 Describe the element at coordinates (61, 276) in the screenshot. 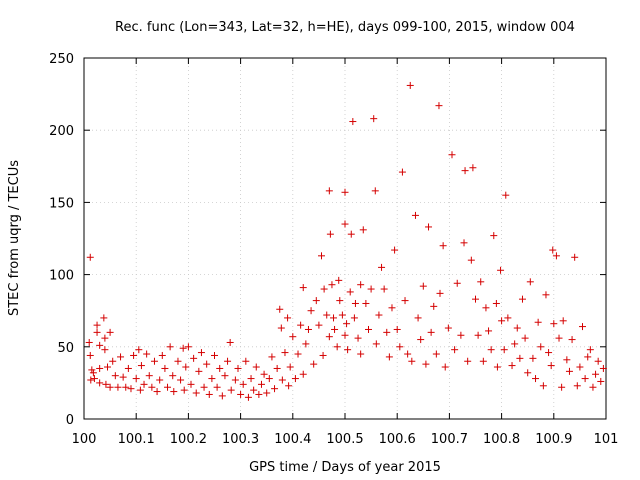

I see `y-tick-label: 100` at that location.